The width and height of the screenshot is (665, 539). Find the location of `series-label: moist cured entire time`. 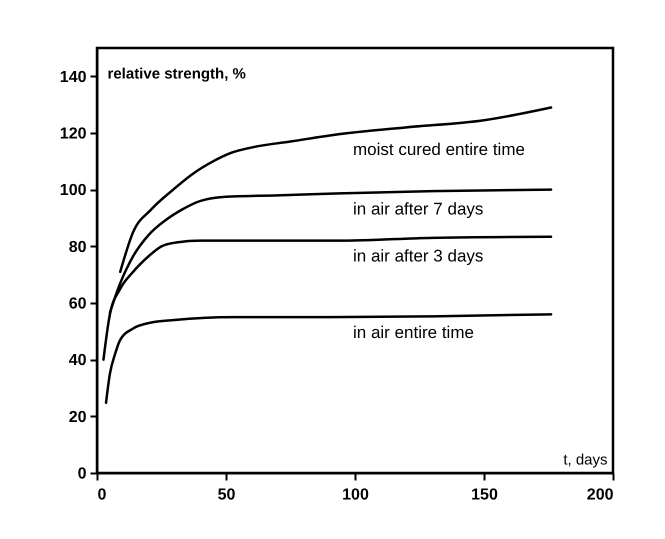

series-label: moist cured entire time is located at coordinates (439, 150).